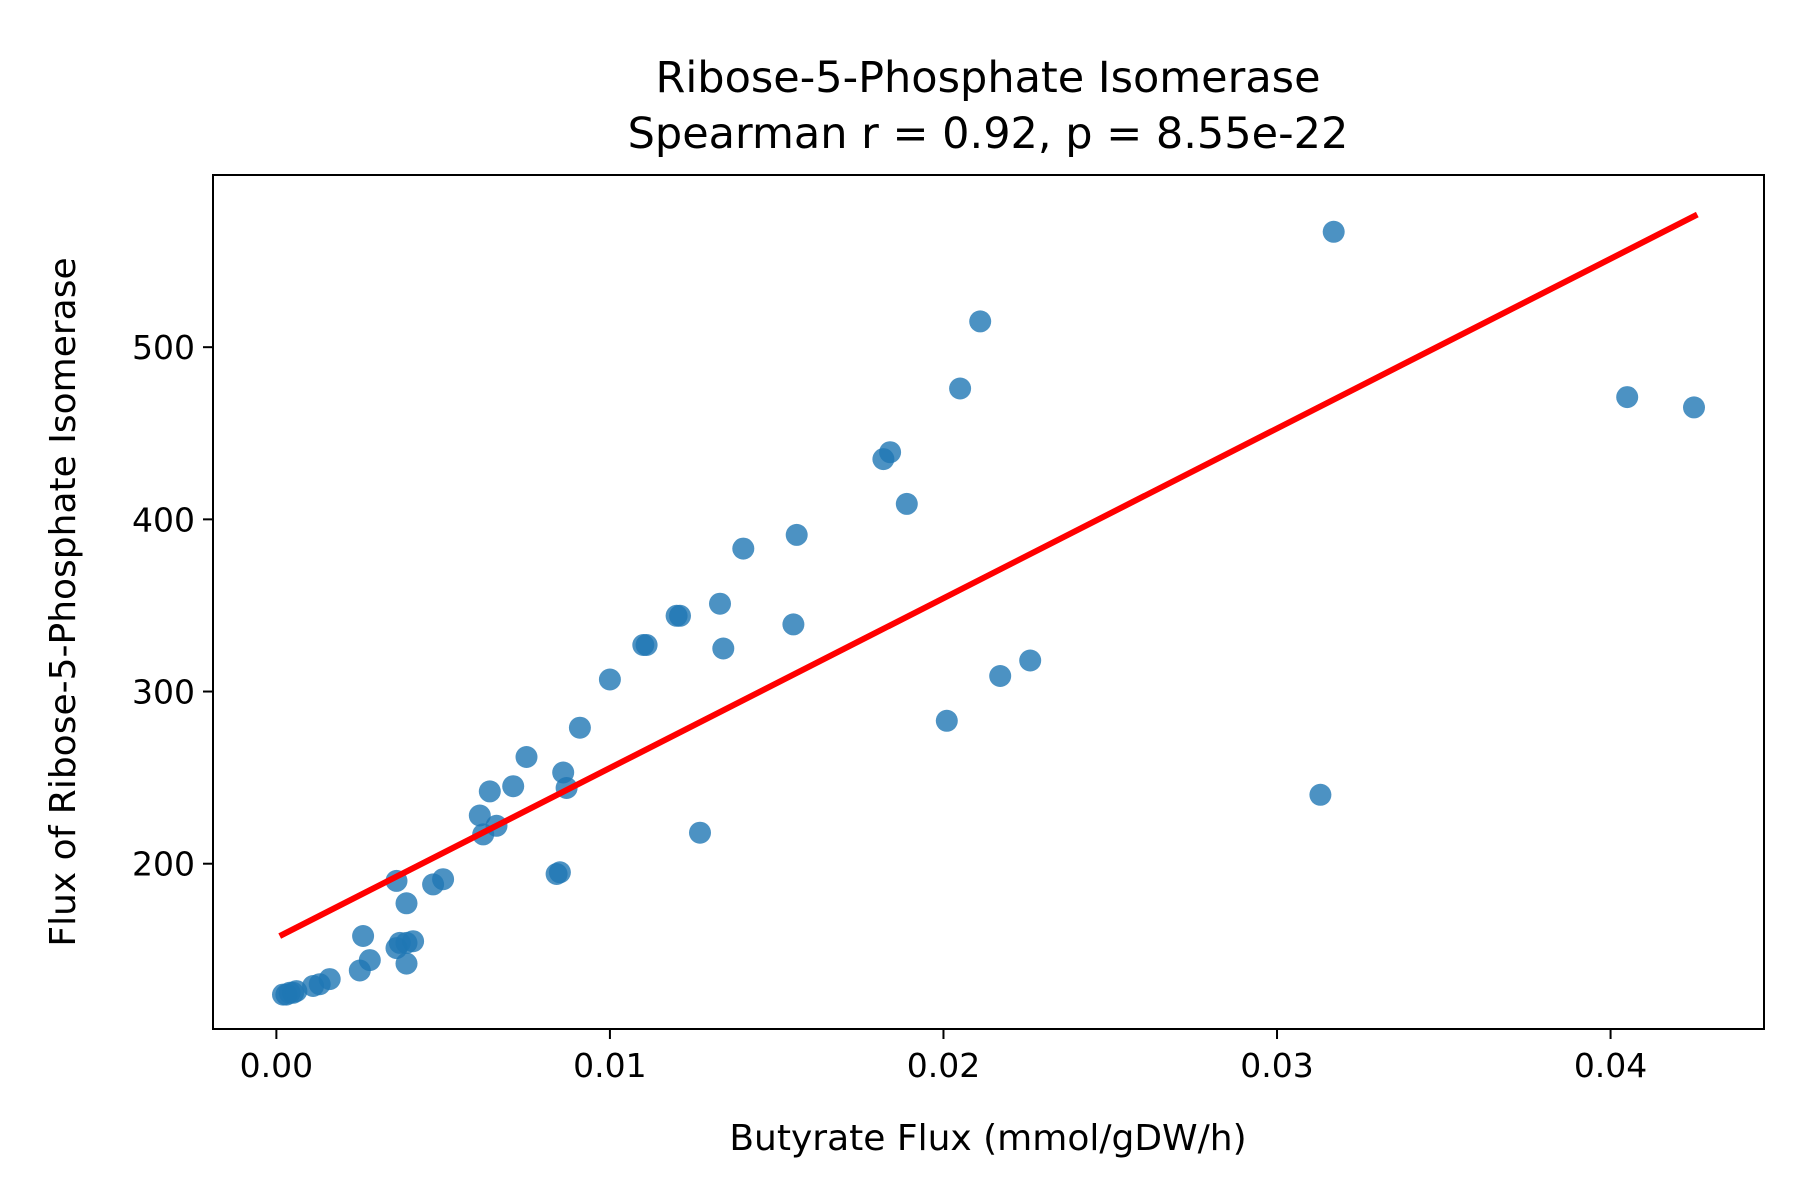 The height and width of the screenshot is (1200, 1800). What do you see at coordinates (163, 692) in the screenshot?
I see `y-tick-label: 300` at bounding box center [163, 692].